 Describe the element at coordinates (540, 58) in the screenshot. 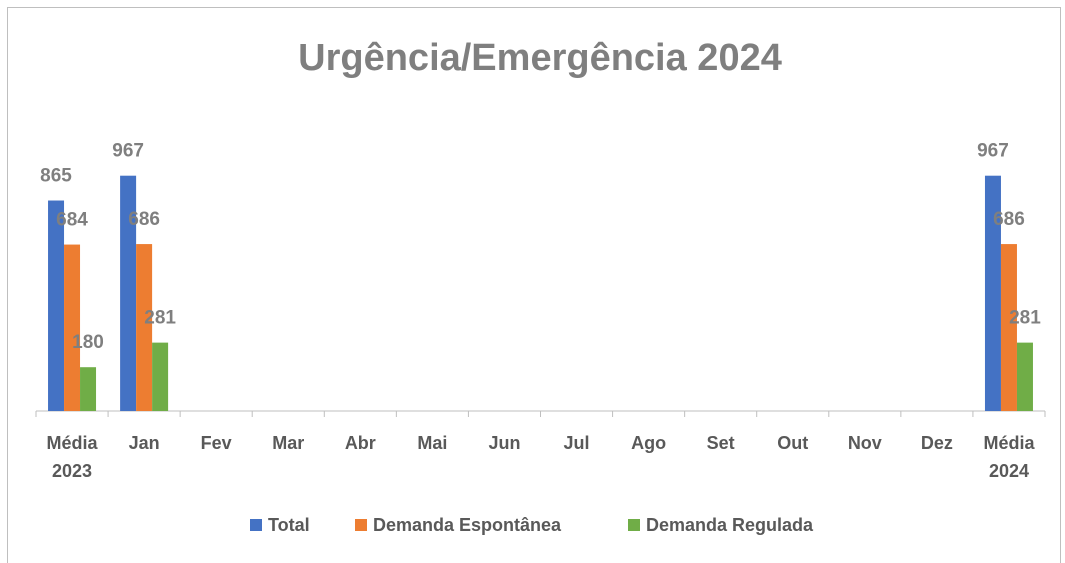

I see `chart-title: Urgência/Emergência 2024` at that location.